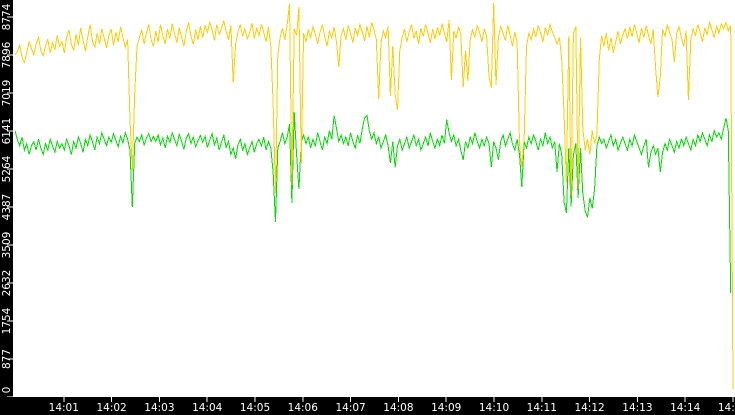 The width and height of the screenshot is (735, 415). What do you see at coordinates (7, 131) in the screenshot?
I see `y-tick-label: 6141` at bounding box center [7, 131].